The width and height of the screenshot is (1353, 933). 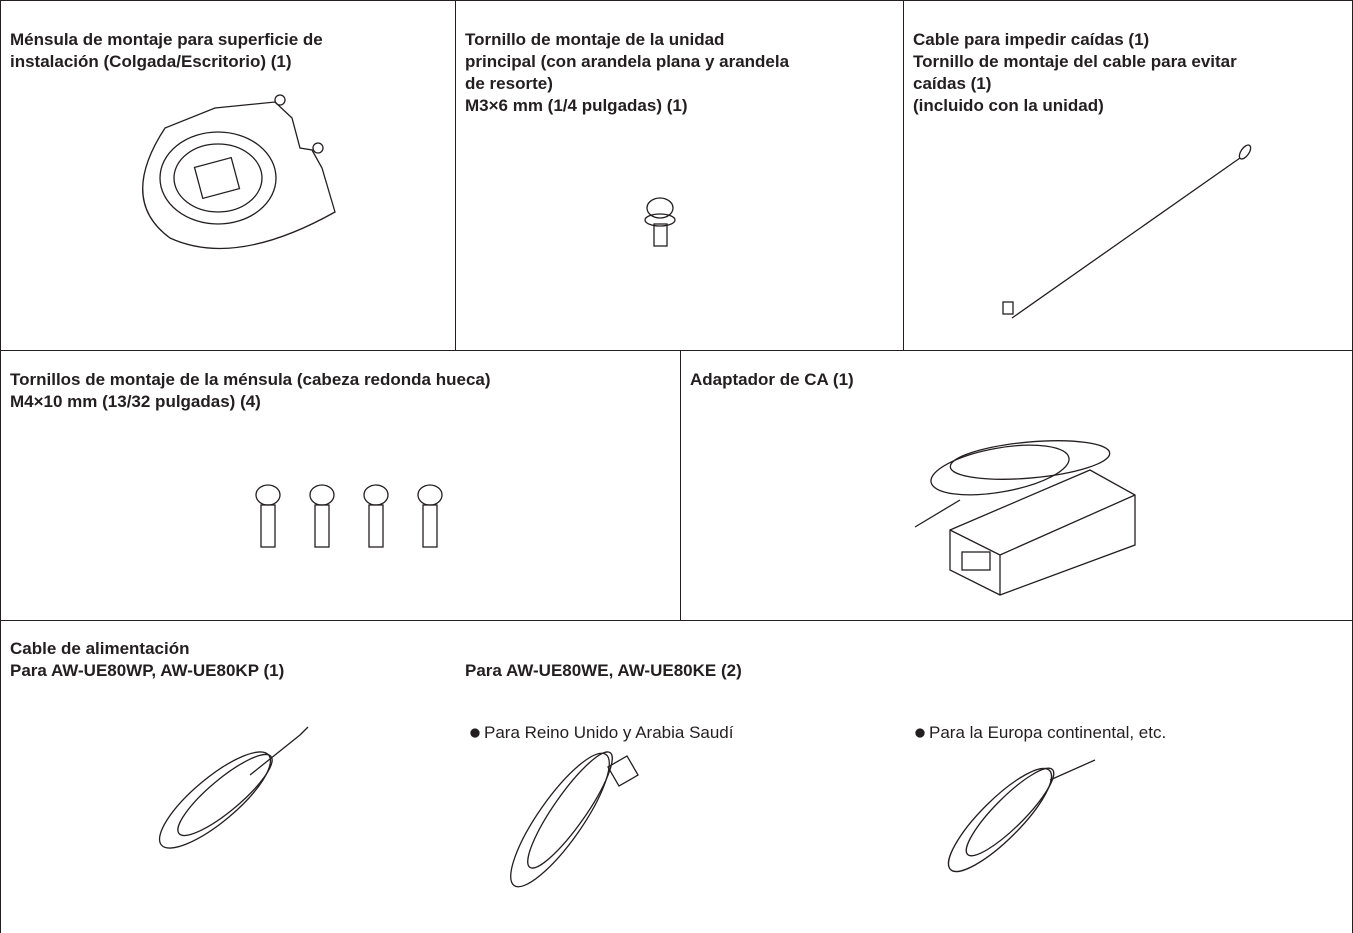 I want to click on cell-heading: (incluido con la unidad), so click(x=1008, y=105).